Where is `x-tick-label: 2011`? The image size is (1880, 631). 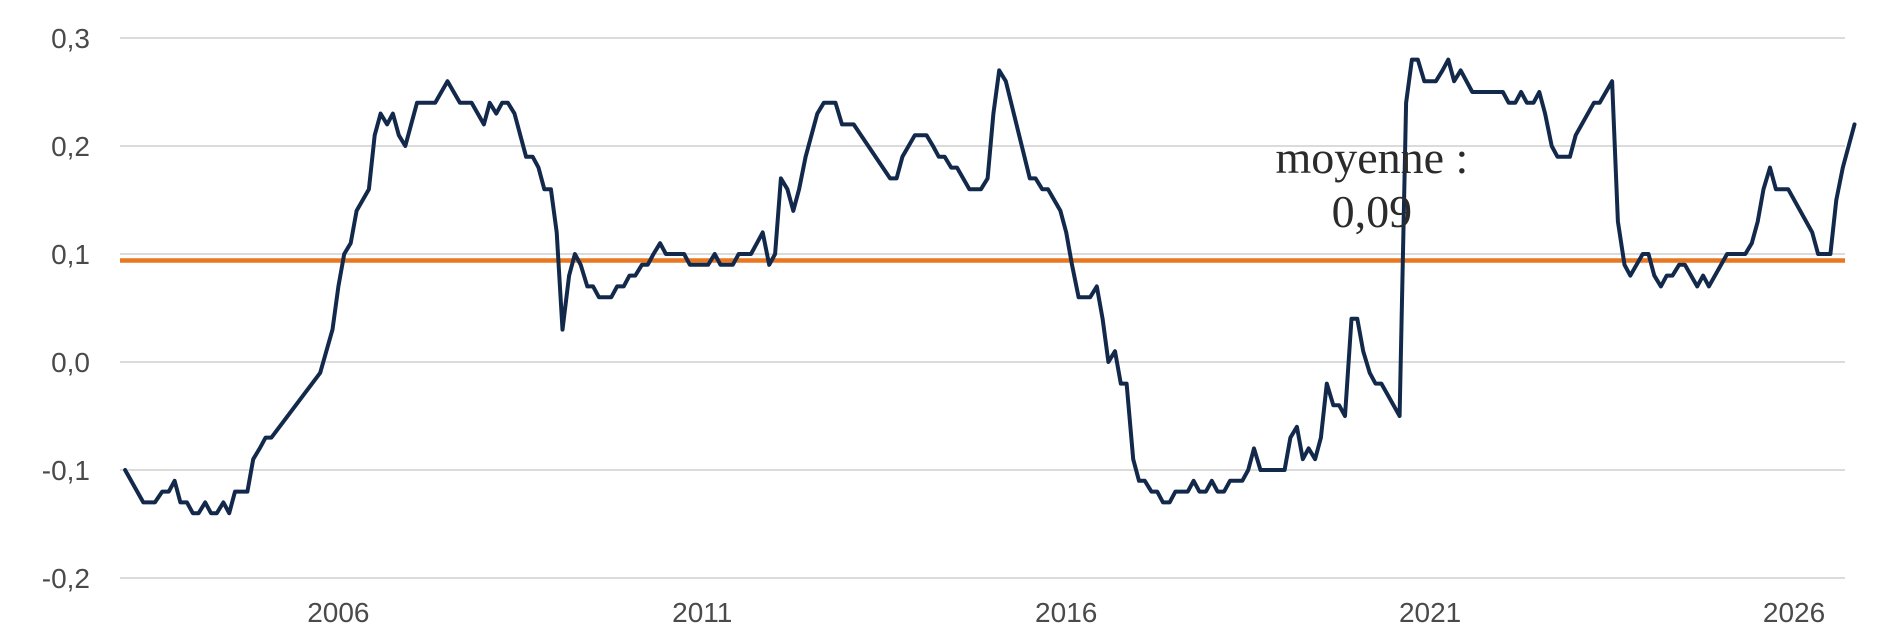 x-tick-label: 2011 is located at coordinates (702, 612).